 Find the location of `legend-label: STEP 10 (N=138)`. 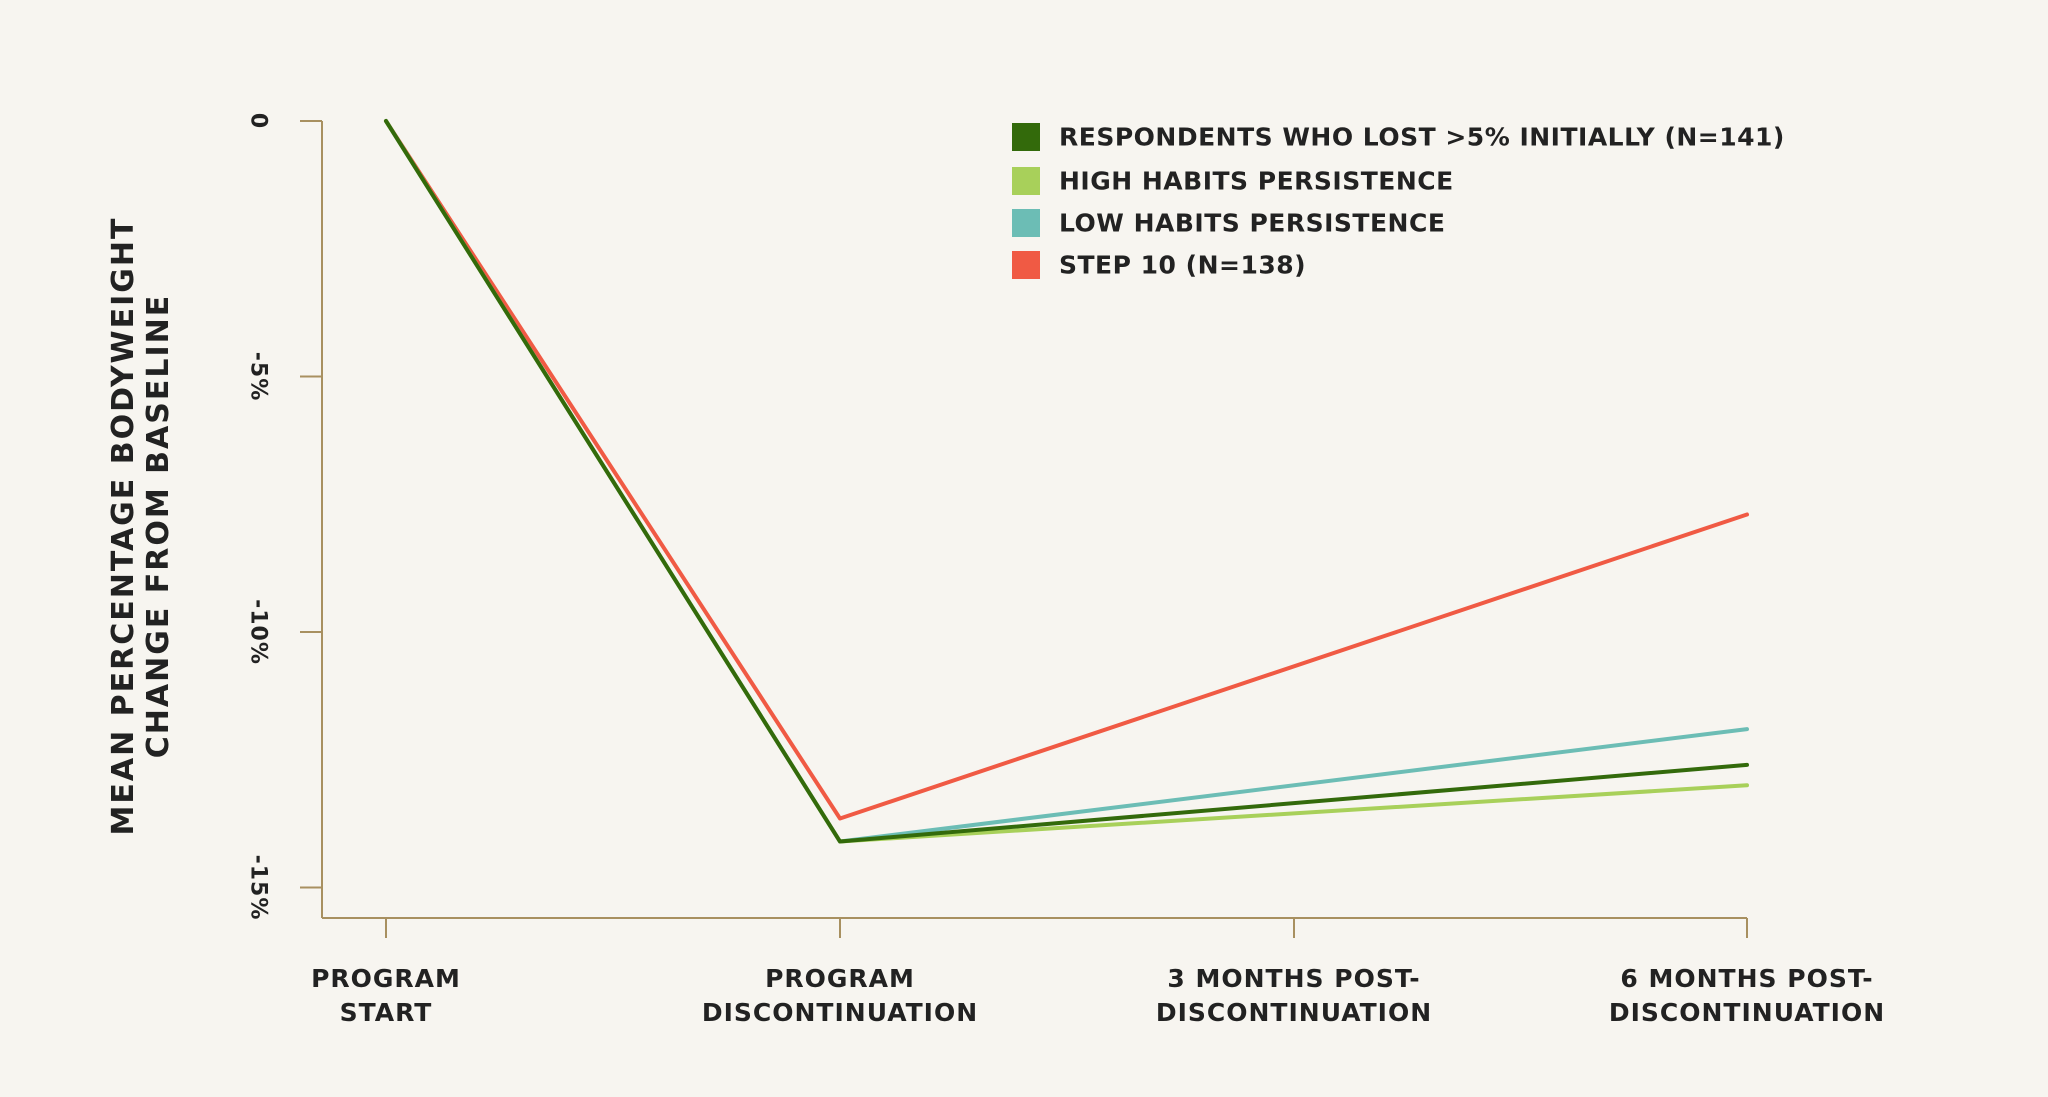

legend-label: STEP 10 (N=138) is located at coordinates (1182, 265).